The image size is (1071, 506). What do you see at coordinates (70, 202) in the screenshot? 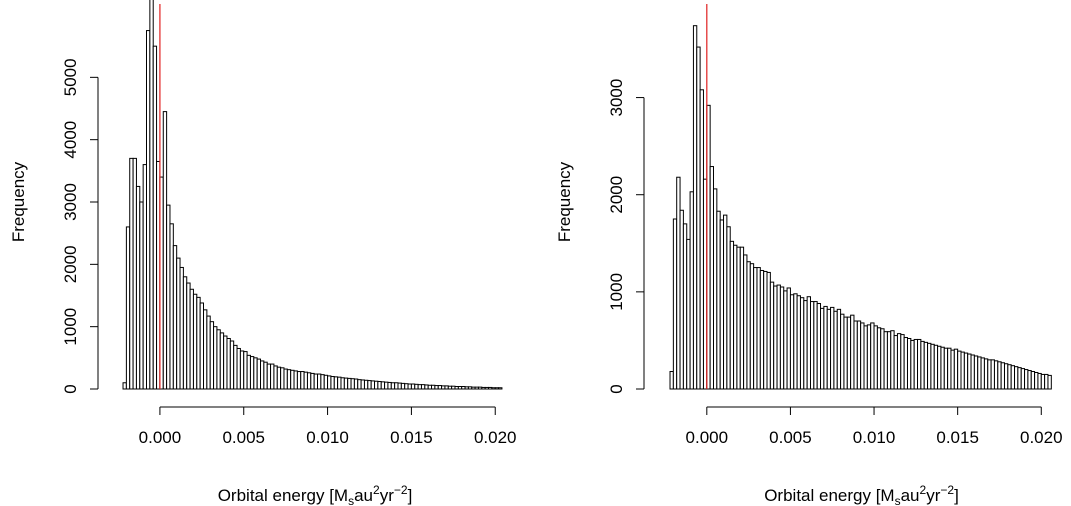
I see `y-tick-label: 3000` at bounding box center [70, 202].